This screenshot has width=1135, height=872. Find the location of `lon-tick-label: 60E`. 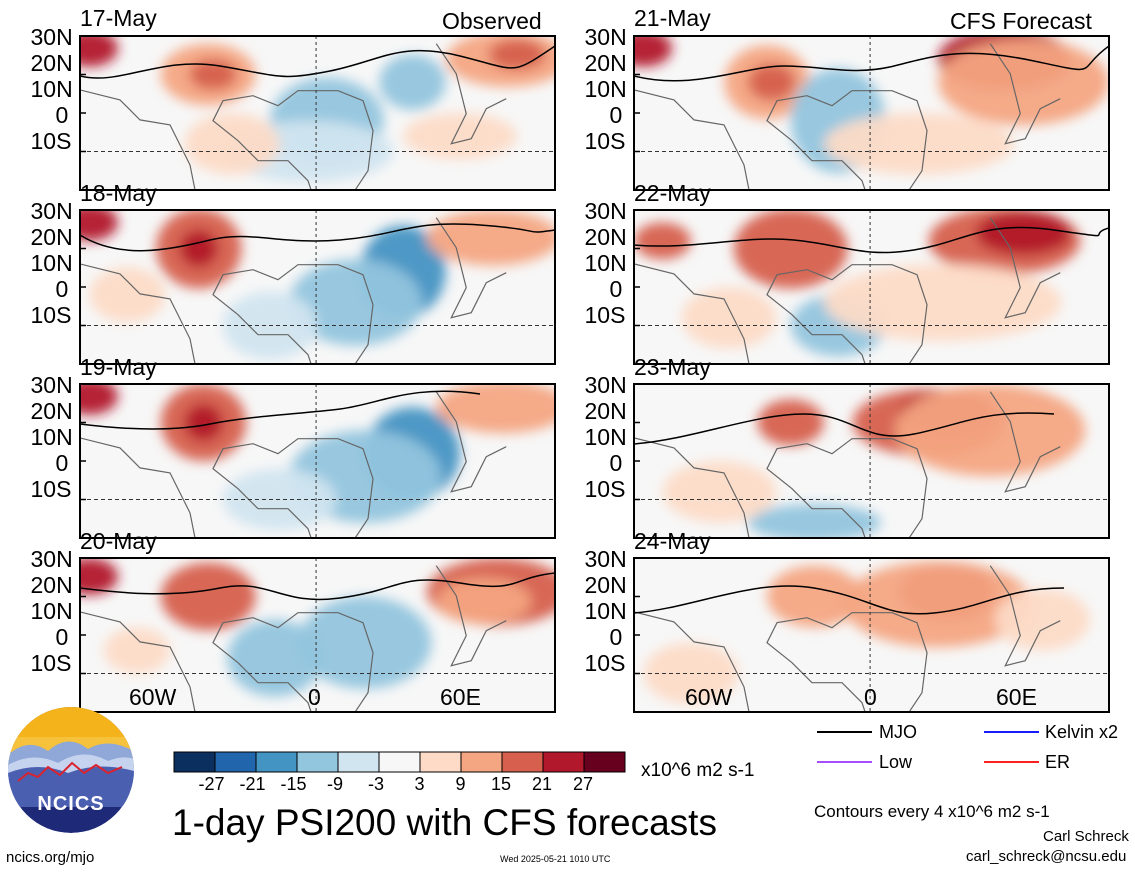

lon-tick-label: 60E is located at coordinates (460, 697).